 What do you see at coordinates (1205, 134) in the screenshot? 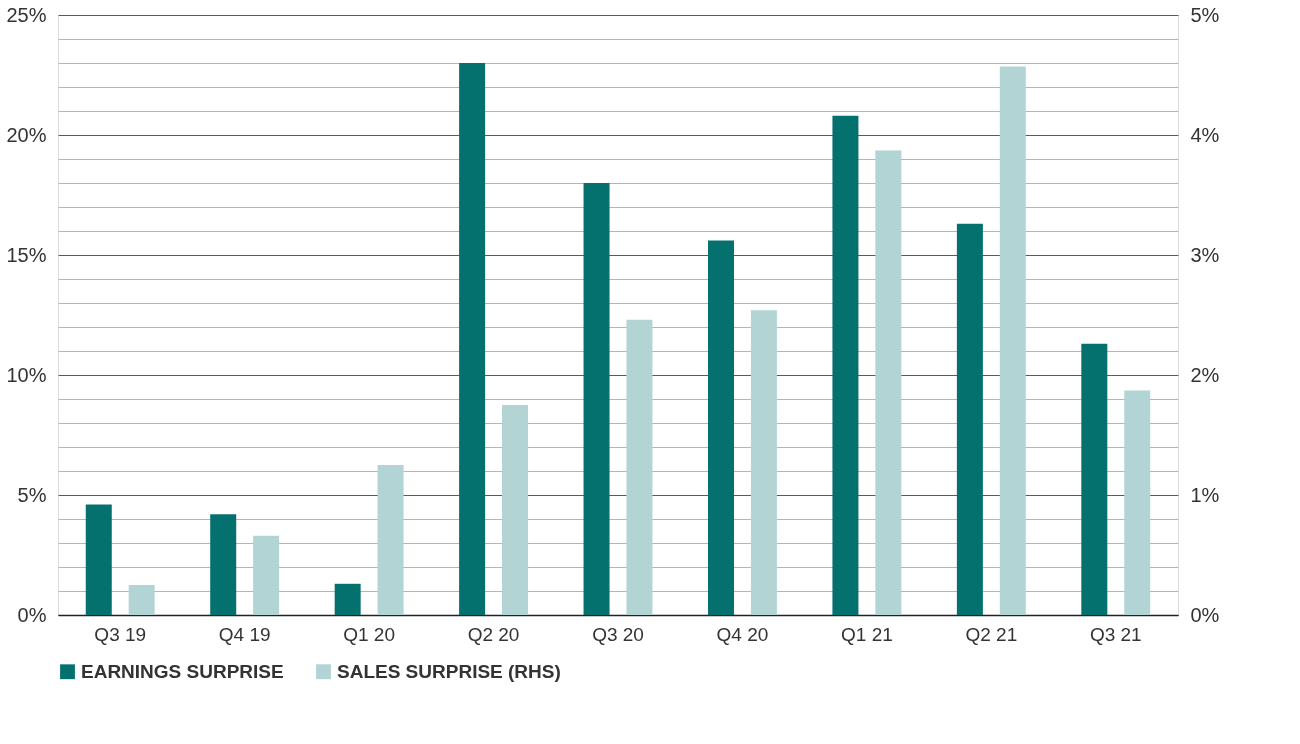
I see `y2-tick-label: 4%` at bounding box center [1205, 134].